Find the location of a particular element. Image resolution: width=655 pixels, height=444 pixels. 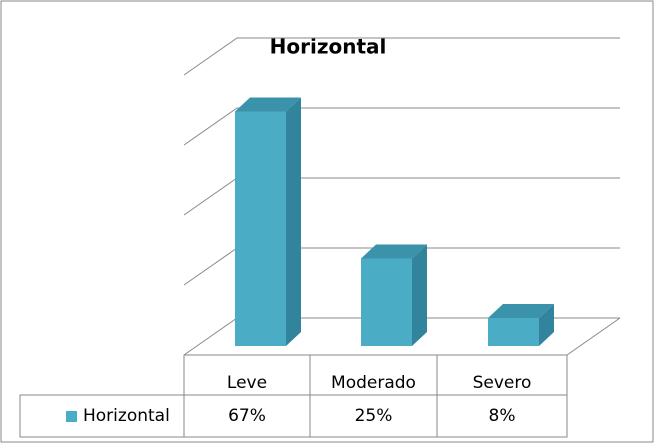

table-legend-cell is located at coordinates (102, 416).